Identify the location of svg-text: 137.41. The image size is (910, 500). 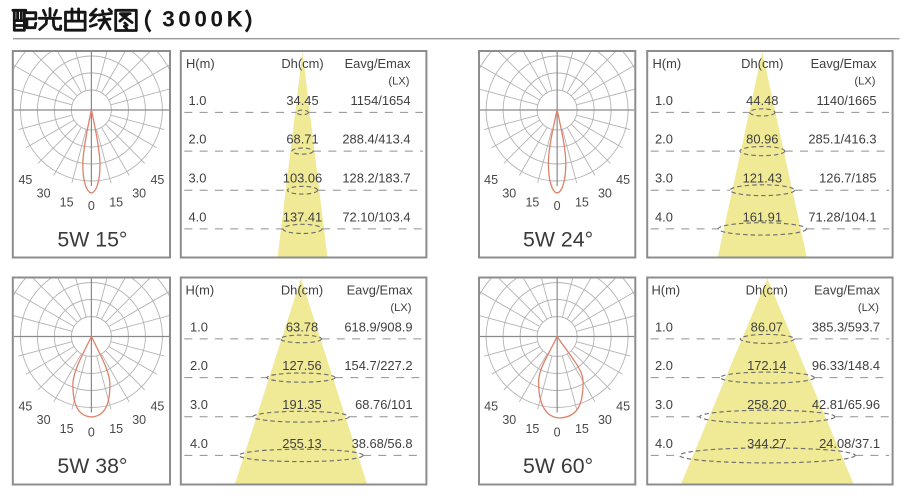
(302, 216).